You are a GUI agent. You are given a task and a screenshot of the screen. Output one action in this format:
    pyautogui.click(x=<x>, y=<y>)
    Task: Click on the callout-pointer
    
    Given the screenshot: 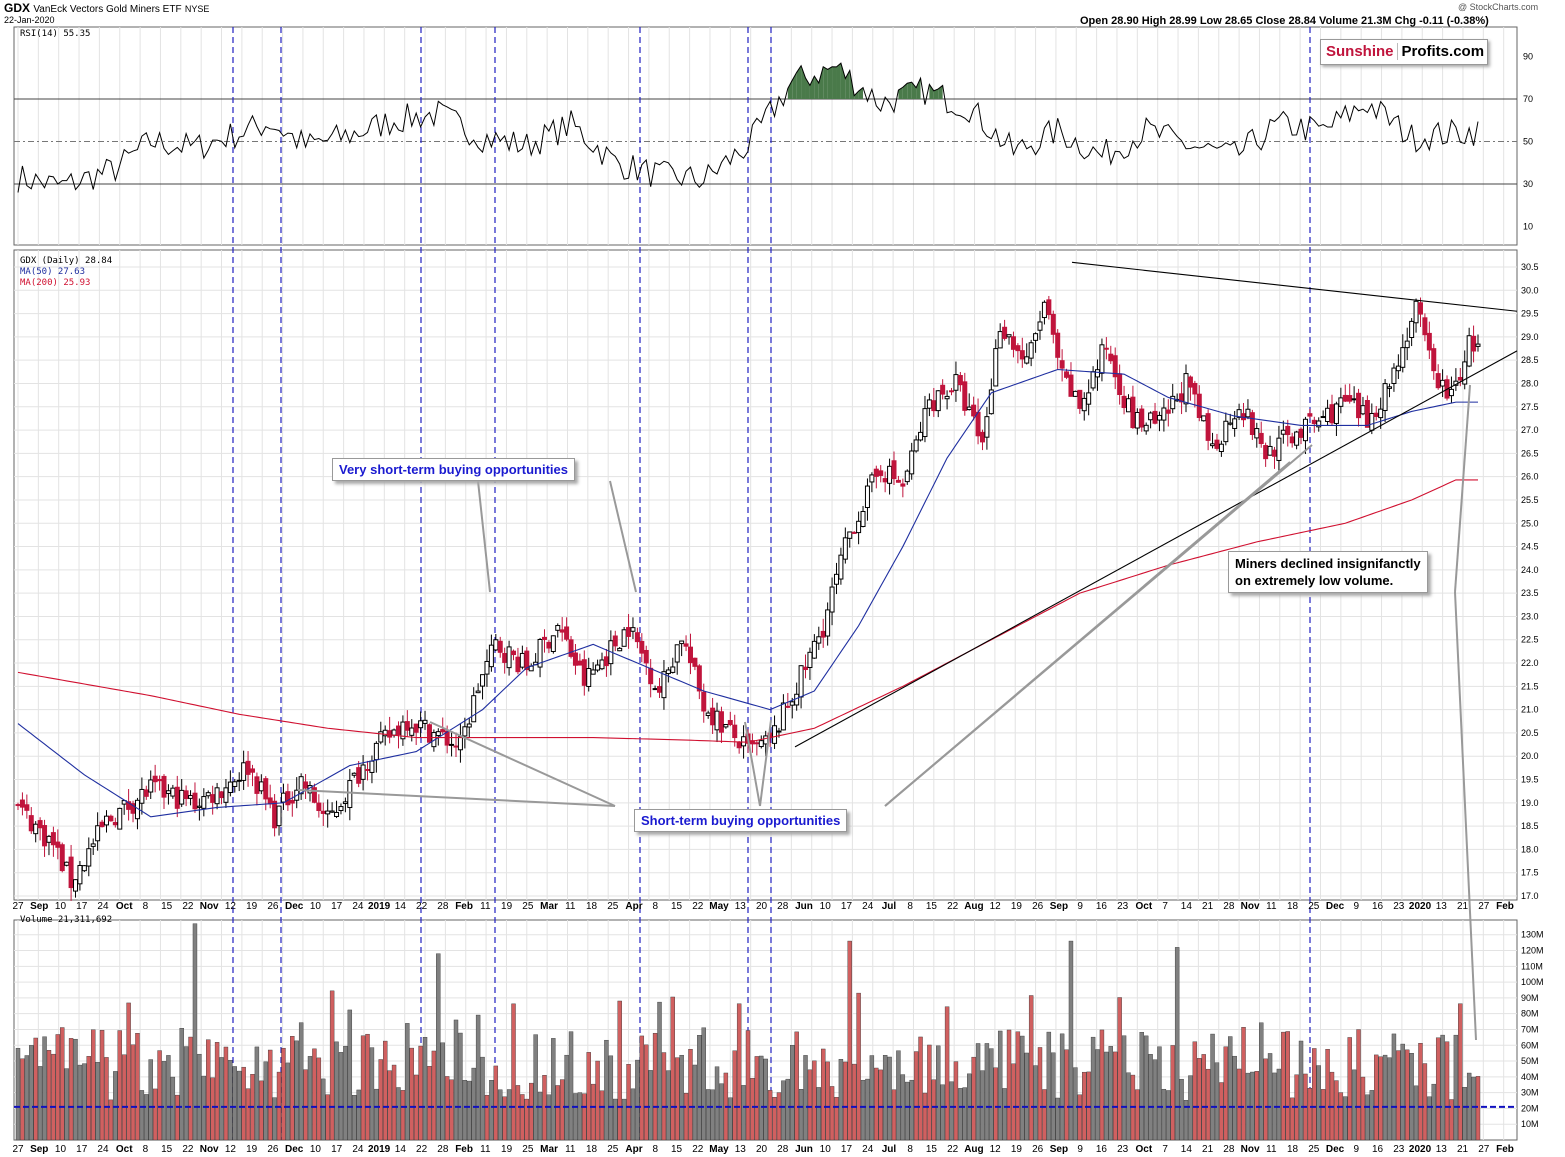 What is the action you would take?
    pyautogui.click(x=484, y=536)
    